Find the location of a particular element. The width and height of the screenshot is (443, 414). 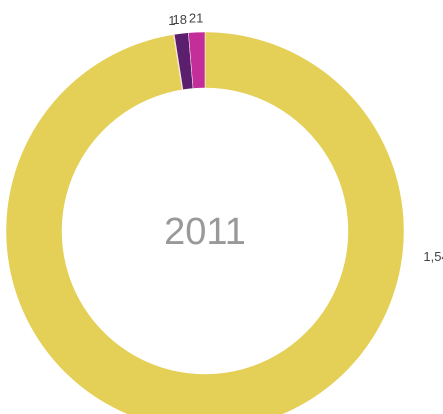

data-label: 21 is located at coordinates (196, 18).